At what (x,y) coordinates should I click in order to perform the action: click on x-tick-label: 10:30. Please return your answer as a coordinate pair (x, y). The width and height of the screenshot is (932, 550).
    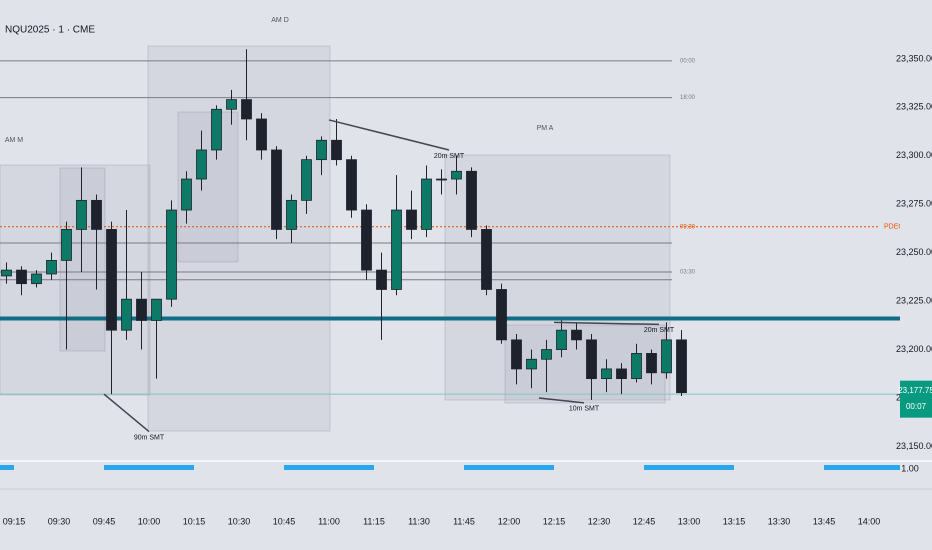
    Looking at the image, I should click on (239, 521).